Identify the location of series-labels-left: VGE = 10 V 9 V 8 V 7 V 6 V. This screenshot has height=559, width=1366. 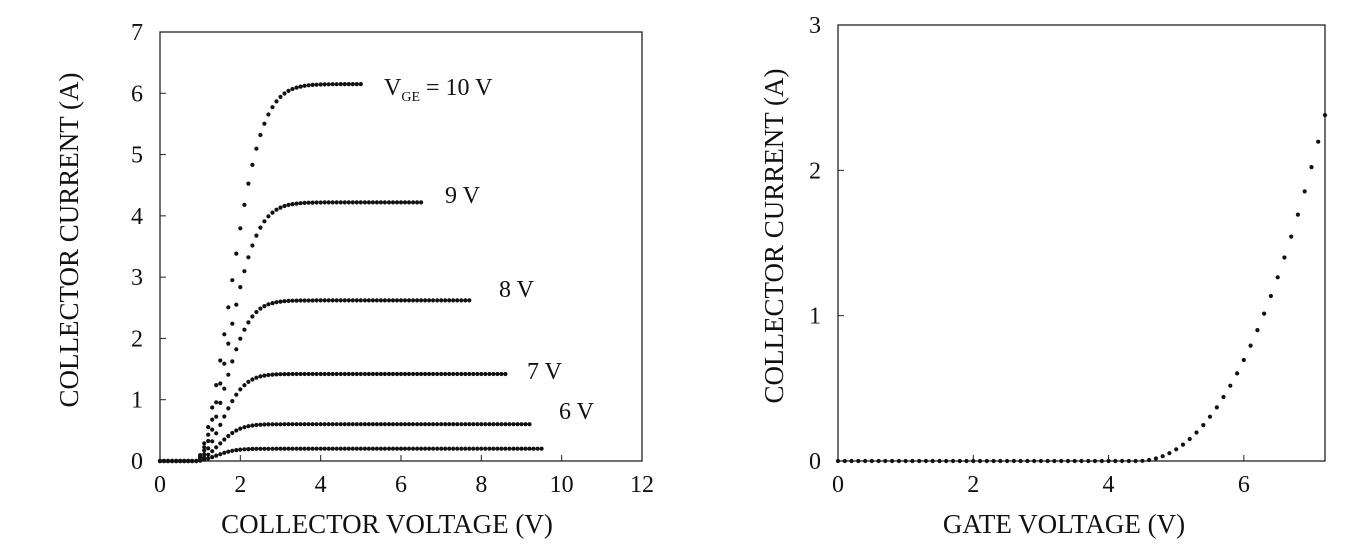
(489, 250).